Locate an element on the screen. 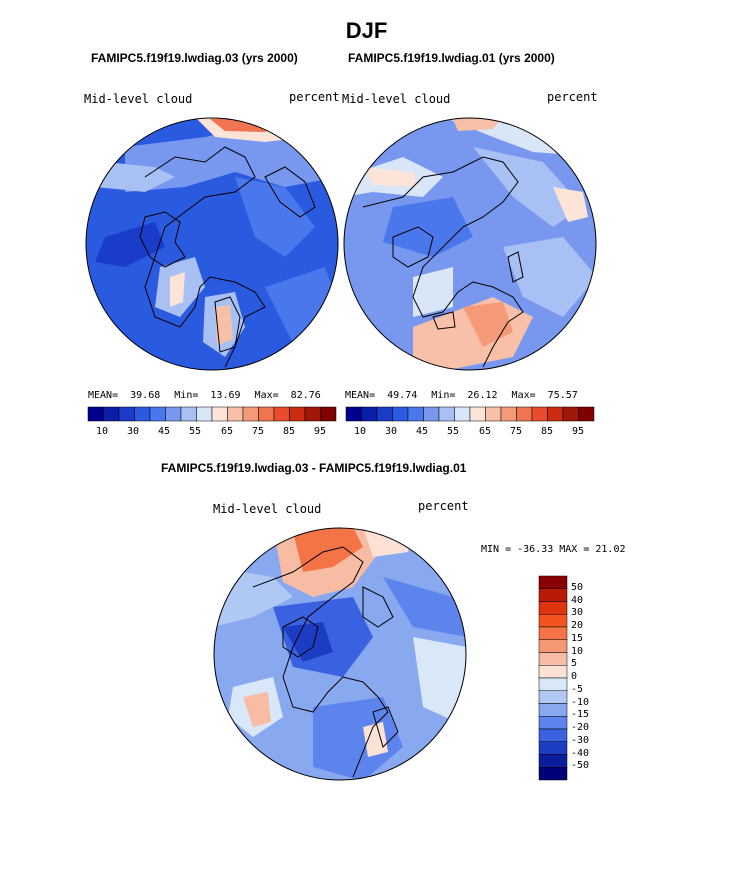 The height and width of the screenshot is (882, 733). colorbar-label: 5 is located at coordinates (574, 664).